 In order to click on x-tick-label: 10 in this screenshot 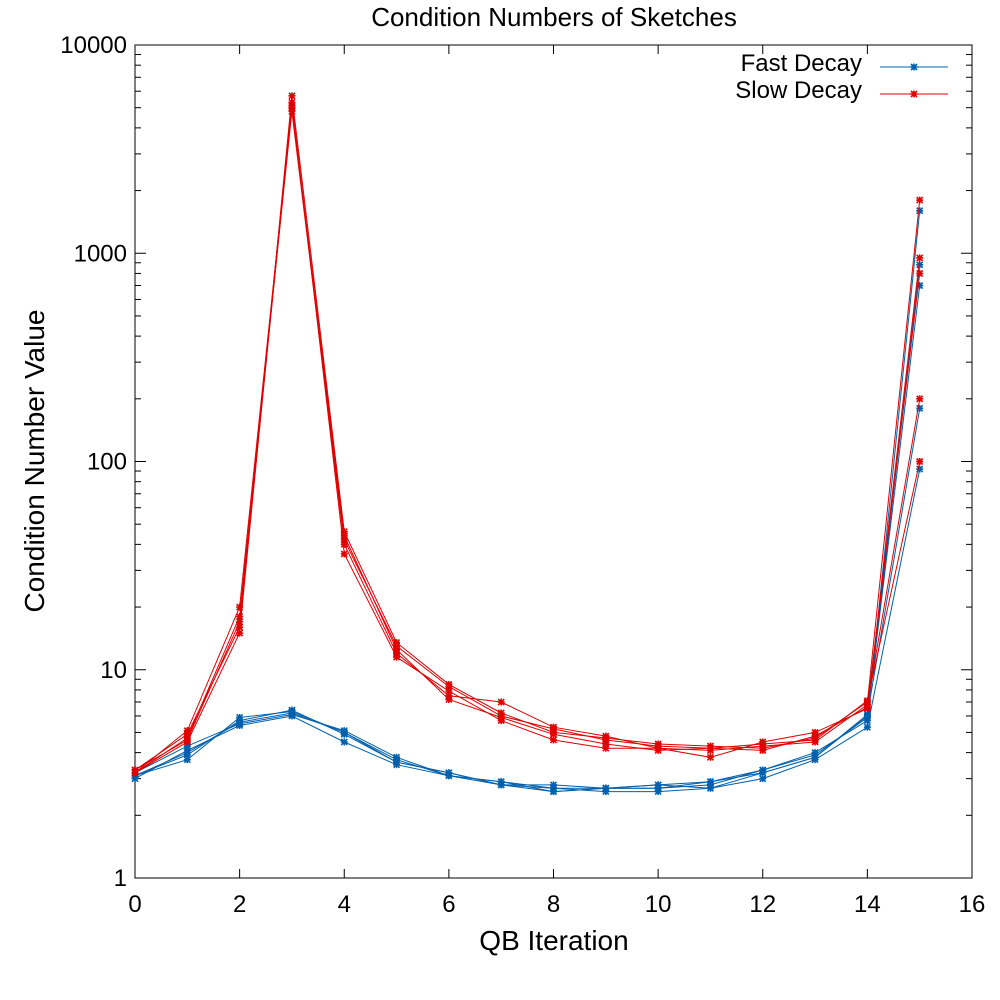, I will do `click(658, 904)`.